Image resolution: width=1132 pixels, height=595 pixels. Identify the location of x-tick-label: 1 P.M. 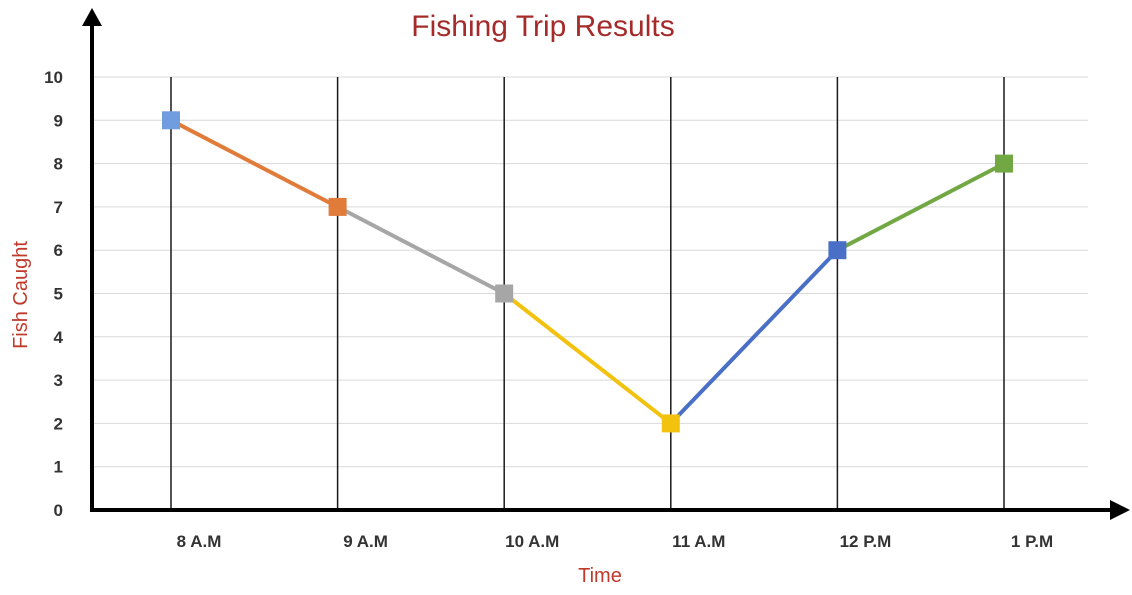
(1032, 541).